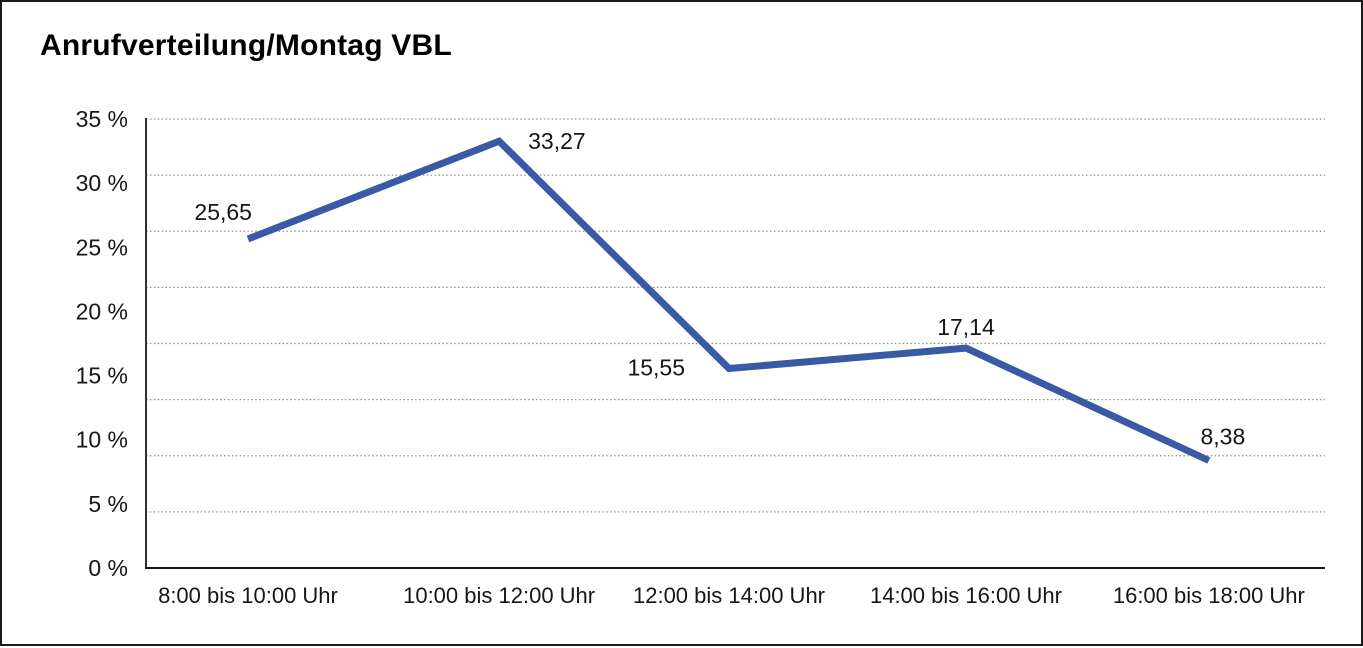  Describe the element at coordinates (1209, 595) in the screenshot. I see `x-category-label: 16:00 bis 18:00 Uhr` at that location.